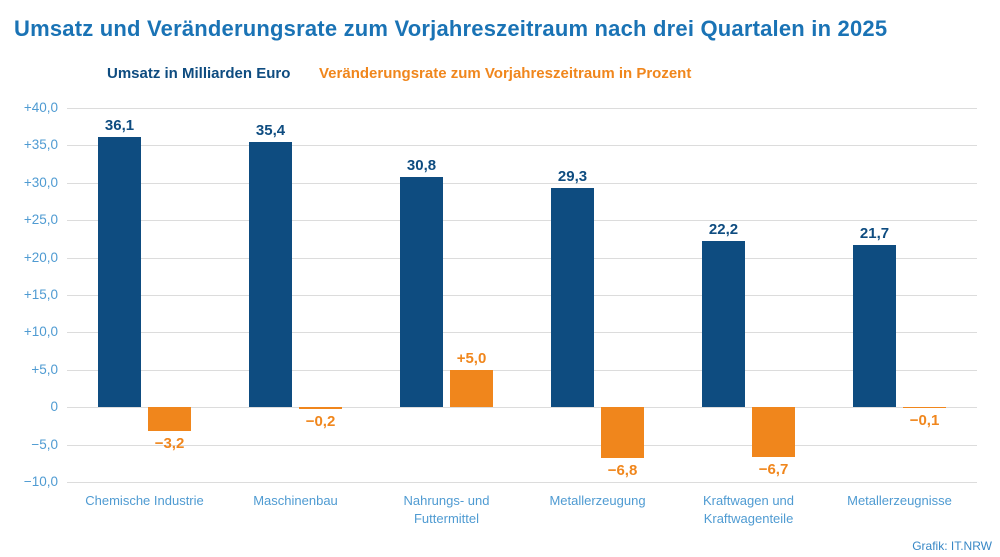 This screenshot has height=557, width=1000. I want to click on category-label: Nahrungs- und Futtermittel, so click(446, 509).